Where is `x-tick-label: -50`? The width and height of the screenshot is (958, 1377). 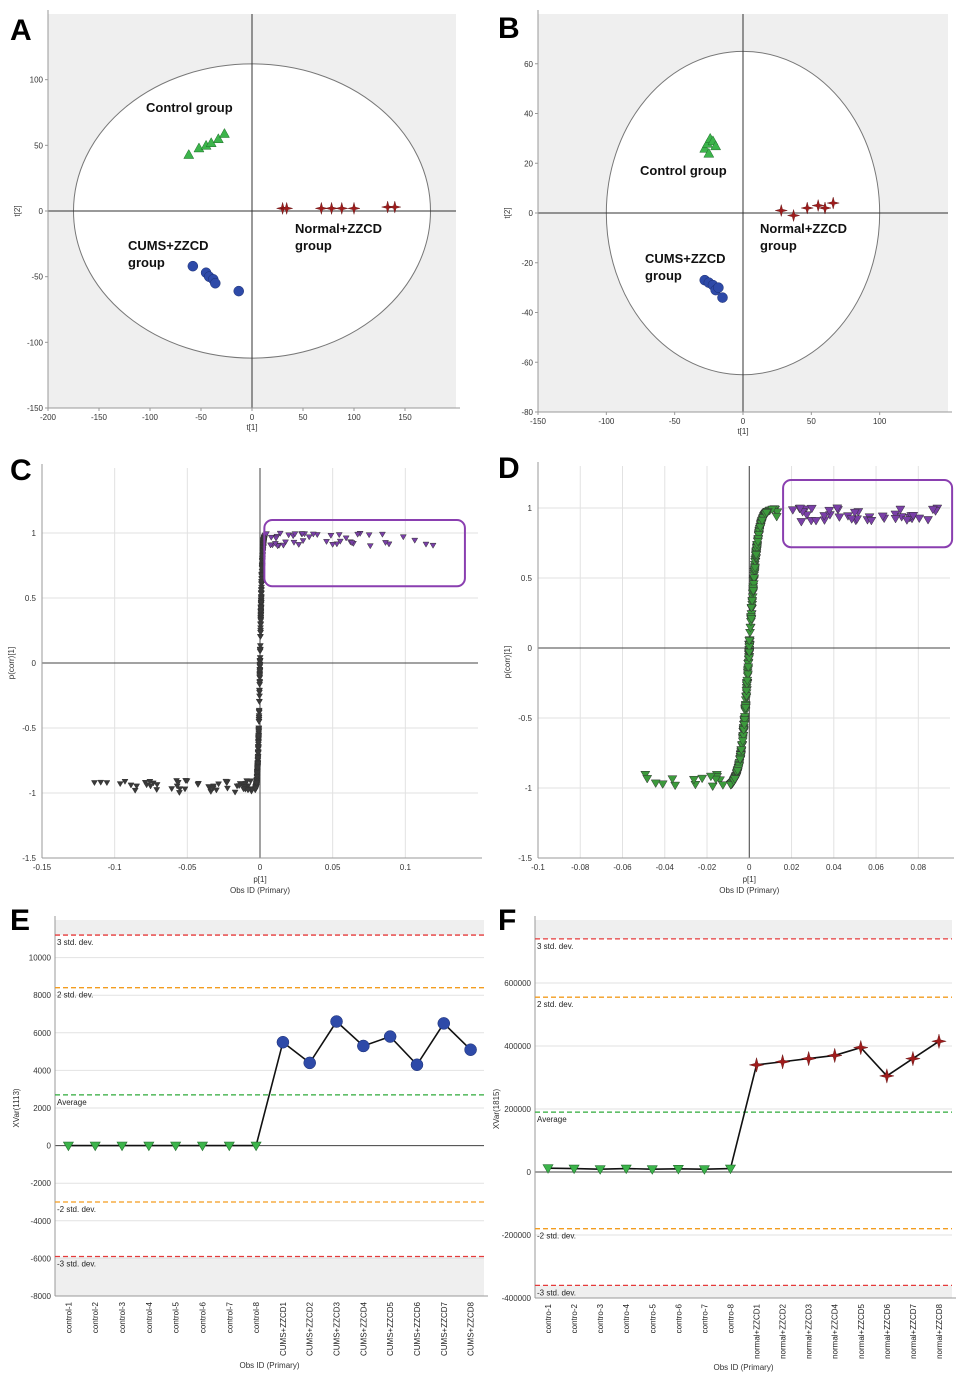
x-tick-label: -50 is located at coordinates (201, 417).